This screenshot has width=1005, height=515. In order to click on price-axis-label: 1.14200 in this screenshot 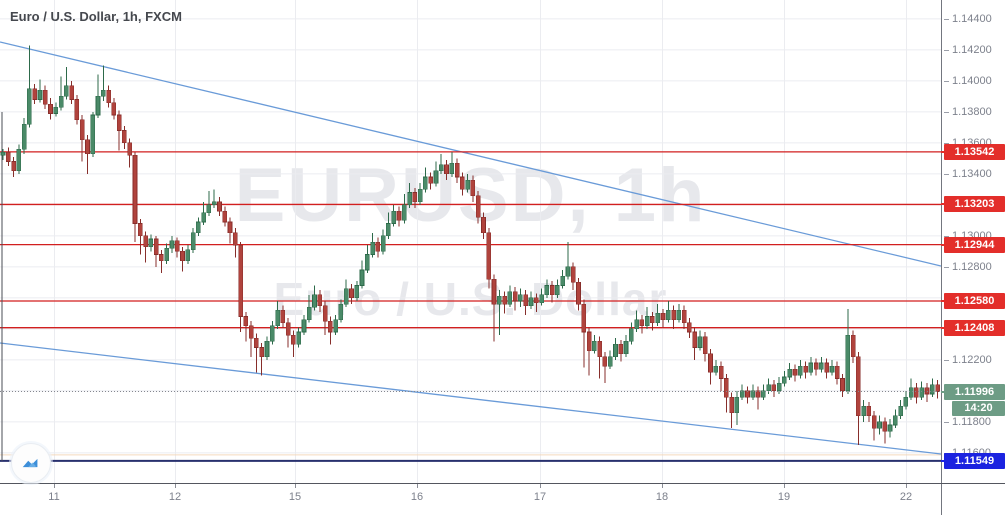, I will do `click(968, 49)`.